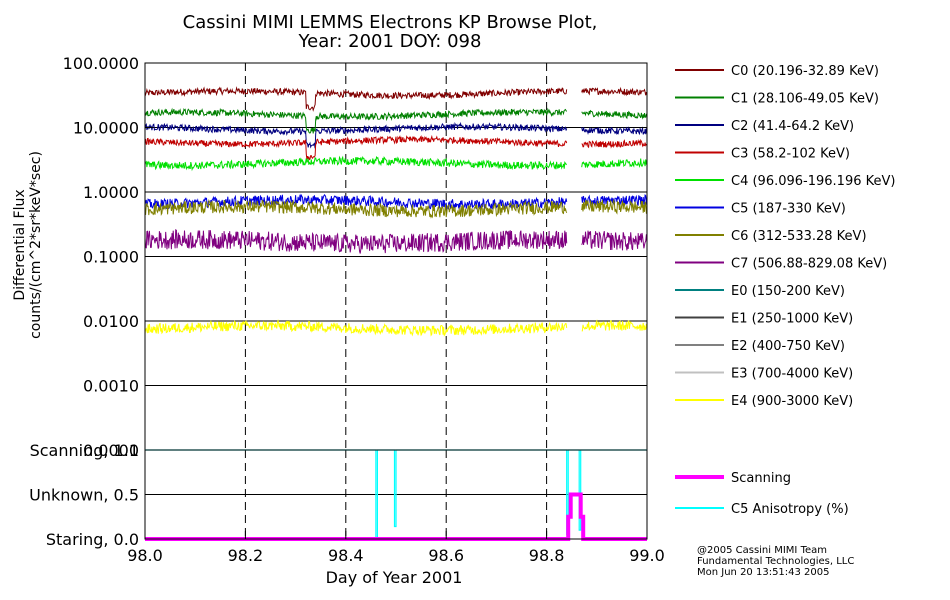 This screenshot has width=950, height=600. I want to click on mode-y-ticks: Scanning, 1.0 Unknown, 0.5 Staring, 0.0, so click(338, 495).